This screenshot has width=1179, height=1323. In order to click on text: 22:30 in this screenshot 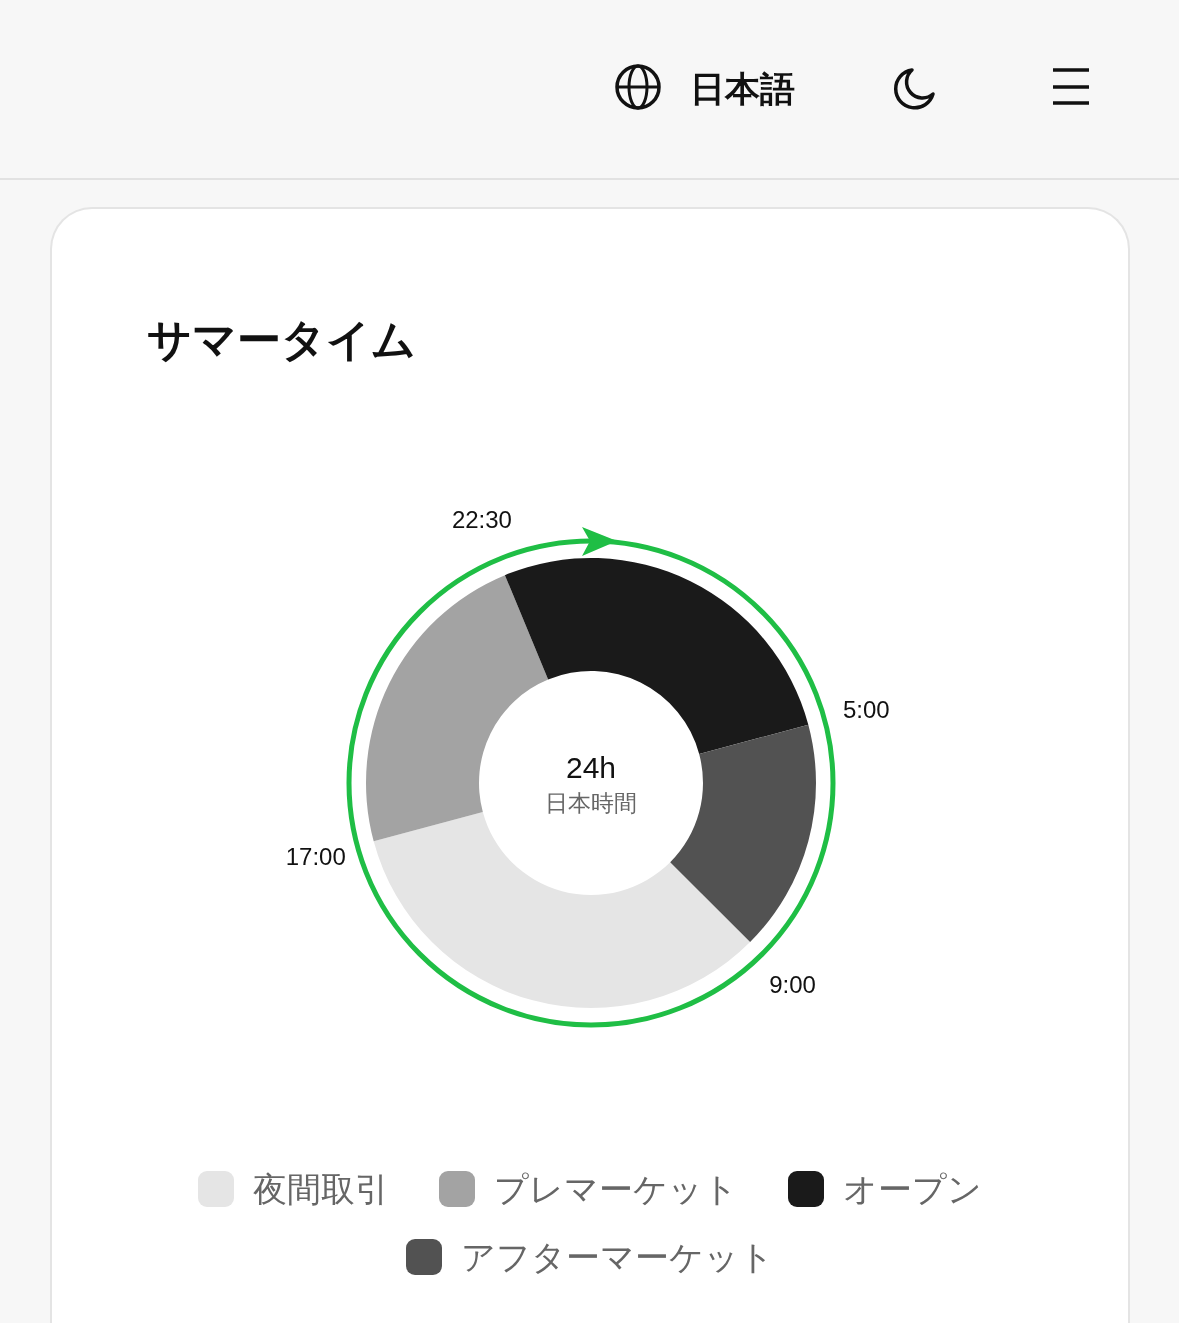, I will do `click(481, 520)`.